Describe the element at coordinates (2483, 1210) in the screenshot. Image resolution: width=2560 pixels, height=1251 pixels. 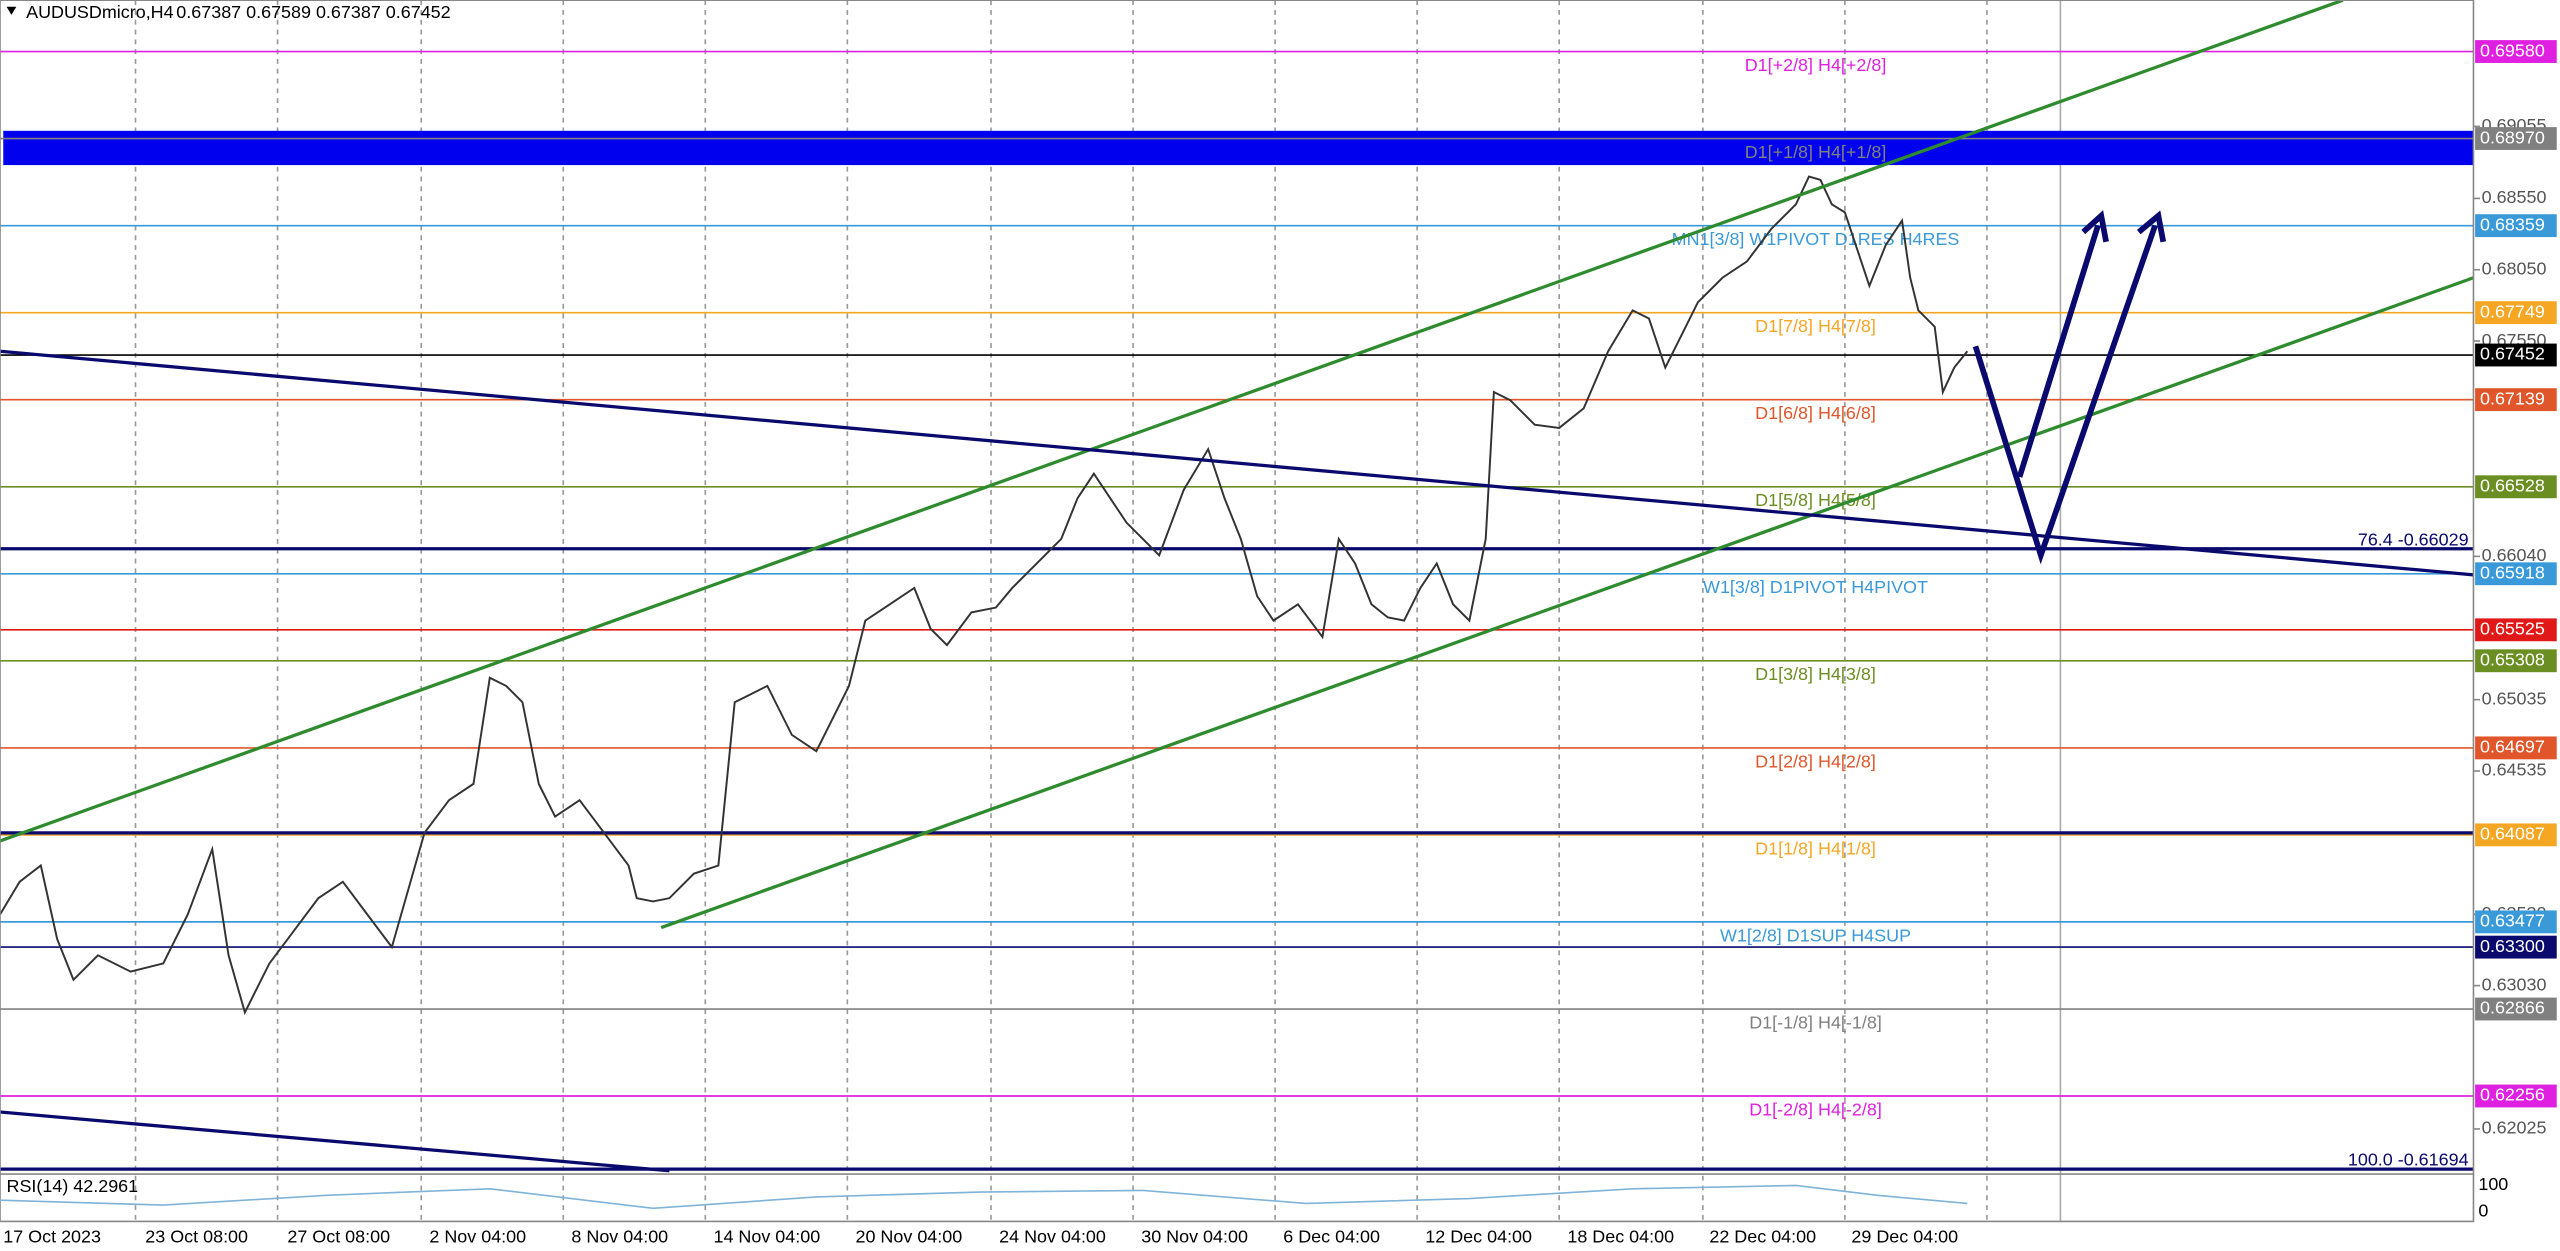
I see `rsi-tick: 0` at that location.